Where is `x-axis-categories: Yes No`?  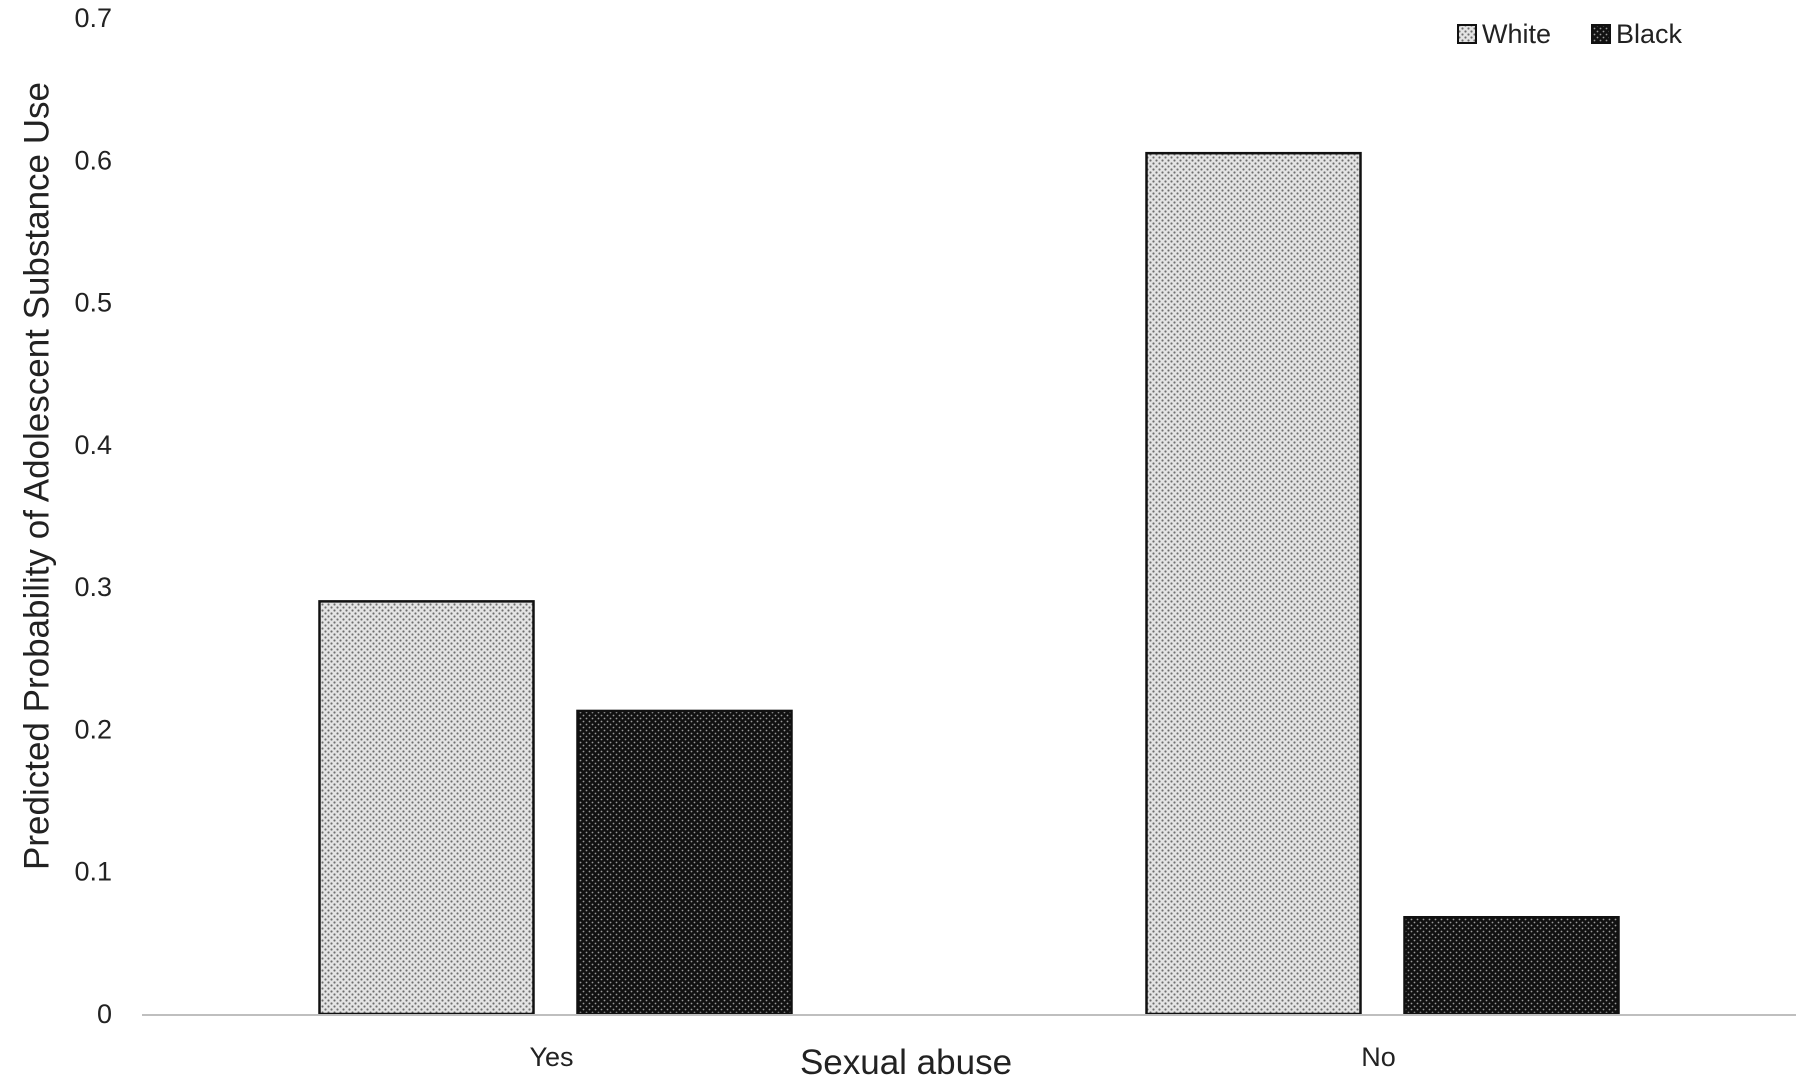
x-axis-categories: Yes No is located at coordinates (962, 1057).